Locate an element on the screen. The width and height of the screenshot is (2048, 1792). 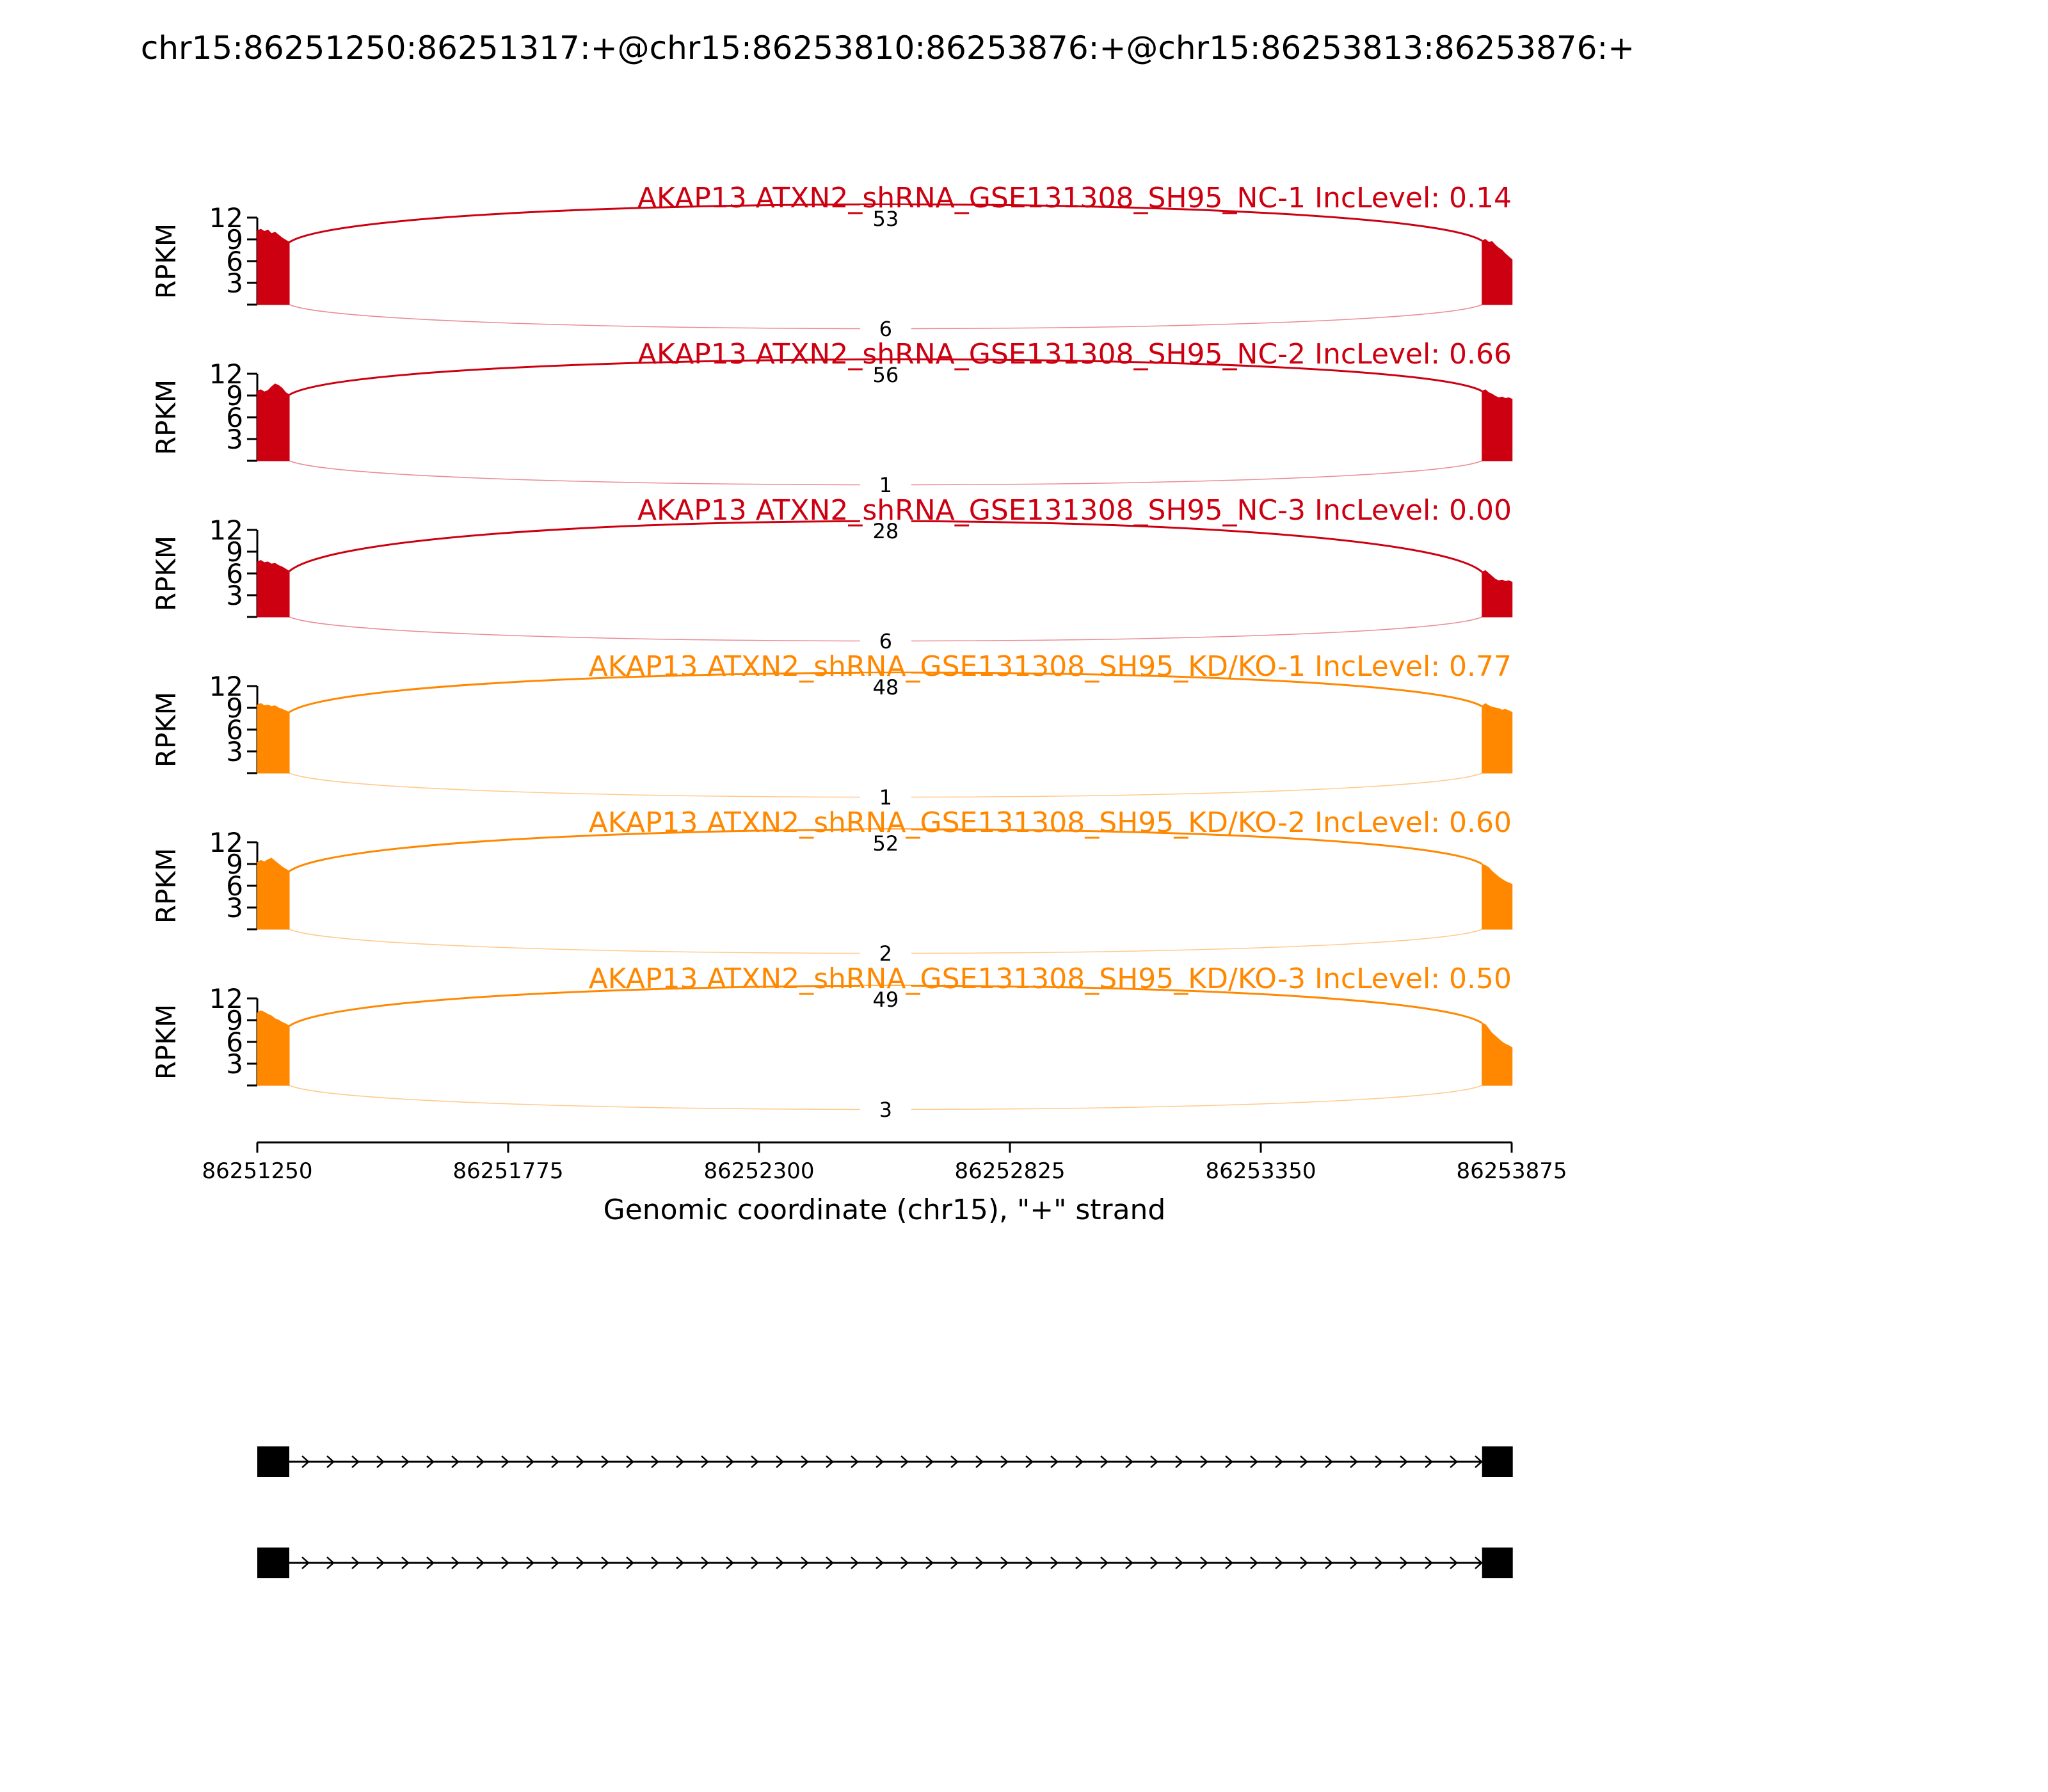
lower-junction-count: 3 is located at coordinates (885, 1110).